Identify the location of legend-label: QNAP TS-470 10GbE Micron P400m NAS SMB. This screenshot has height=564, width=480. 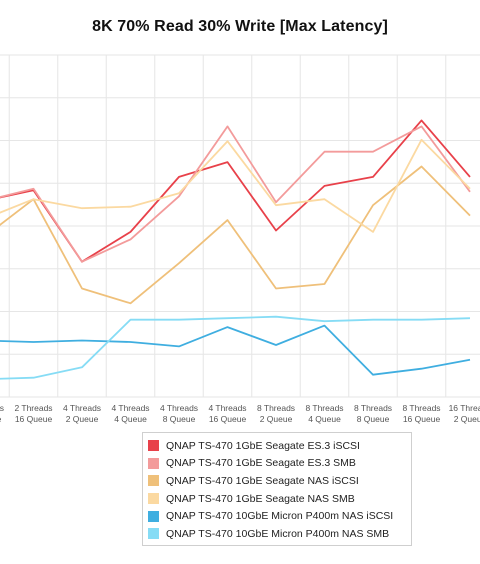
(278, 533).